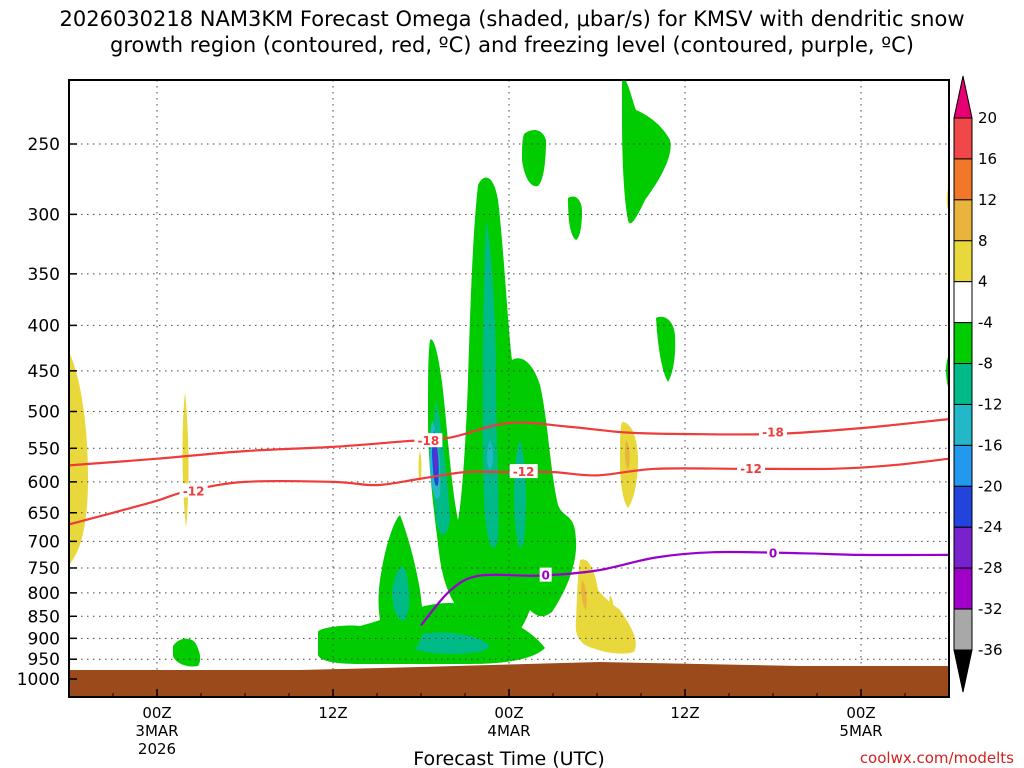 The image size is (1024, 768). I want to click on omega-positive-lobe-2-core, so click(584, 595).